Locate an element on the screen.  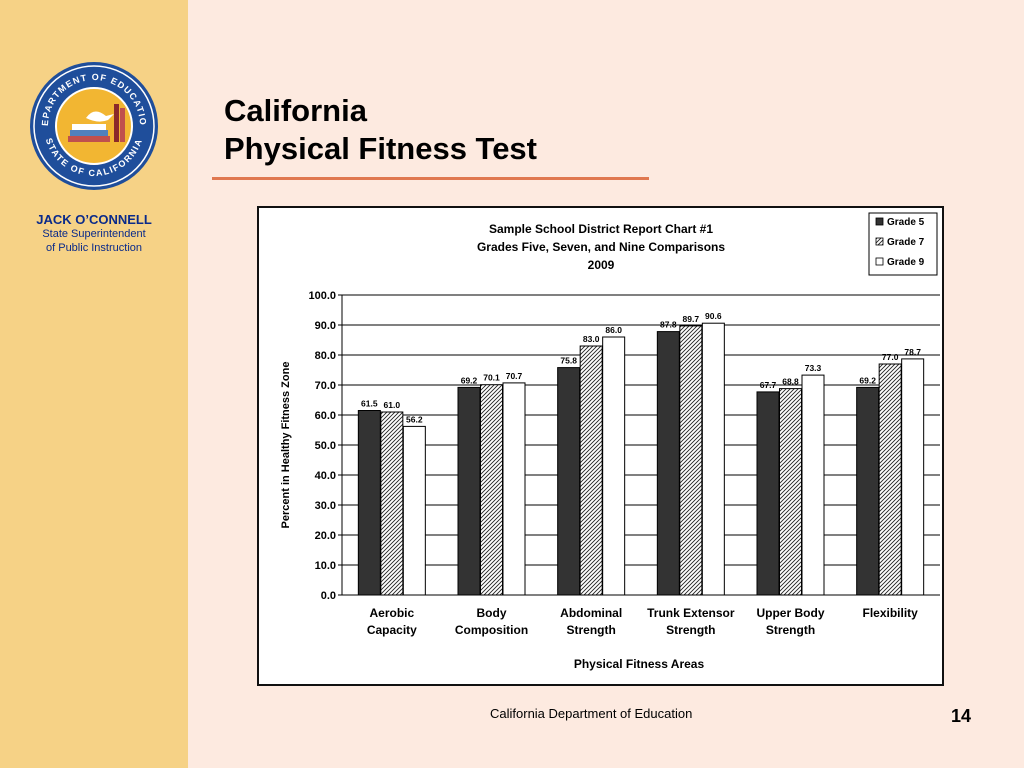
x-tick-label: Flexibility is located at coordinates (890, 613).